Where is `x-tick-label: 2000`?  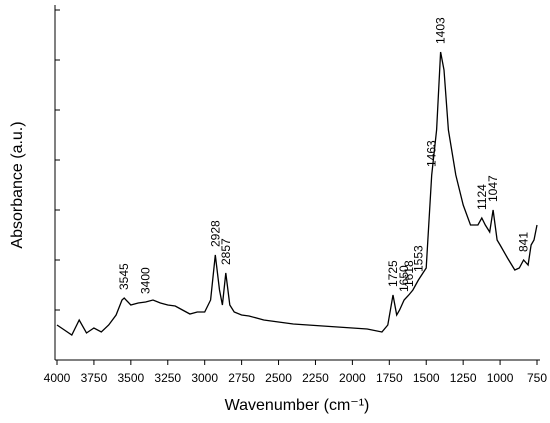
x-tick-label: 2000 is located at coordinates (352, 378).